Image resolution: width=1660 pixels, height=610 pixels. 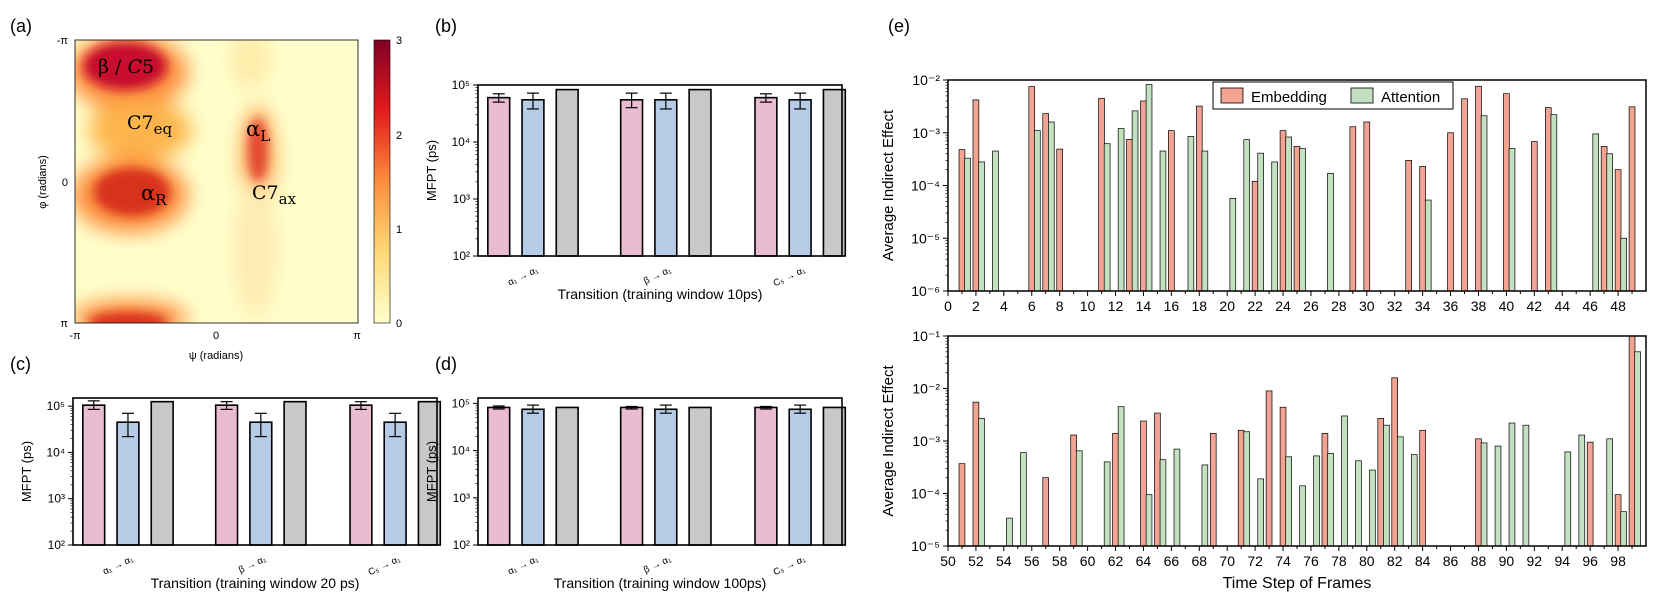 I want to click on ytick-label-b: 10³, so click(x=461, y=199).